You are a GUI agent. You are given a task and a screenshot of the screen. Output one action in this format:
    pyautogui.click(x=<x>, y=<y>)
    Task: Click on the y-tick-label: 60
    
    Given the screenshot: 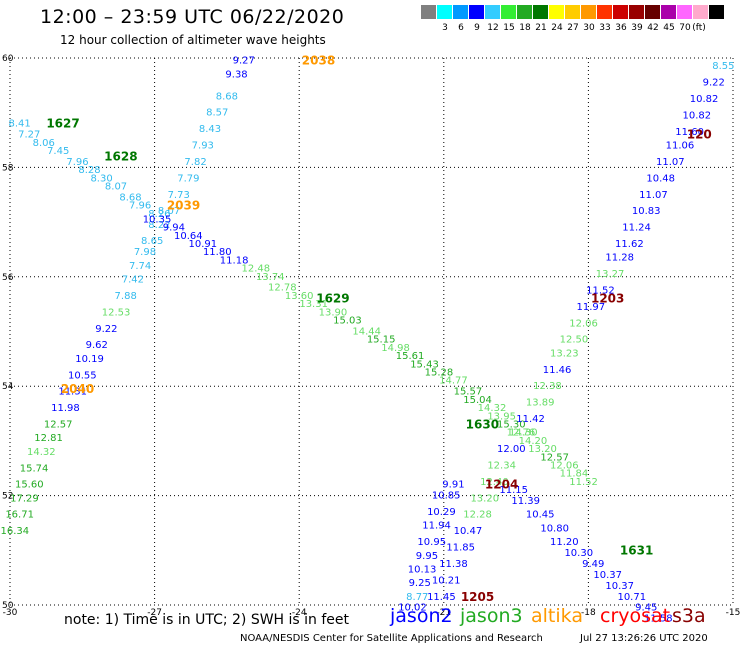 What is the action you would take?
    pyautogui.click(x=8, y=59)
    